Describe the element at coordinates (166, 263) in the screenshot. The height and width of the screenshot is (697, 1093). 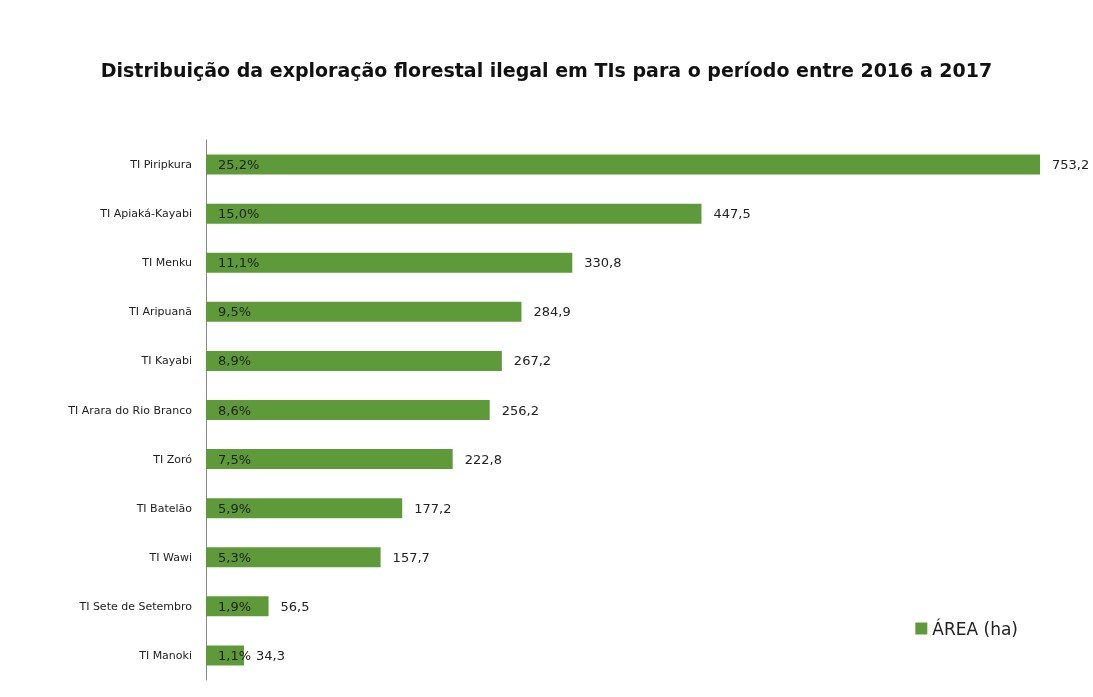
I see `y-tick-label: TI Menku` at that location.